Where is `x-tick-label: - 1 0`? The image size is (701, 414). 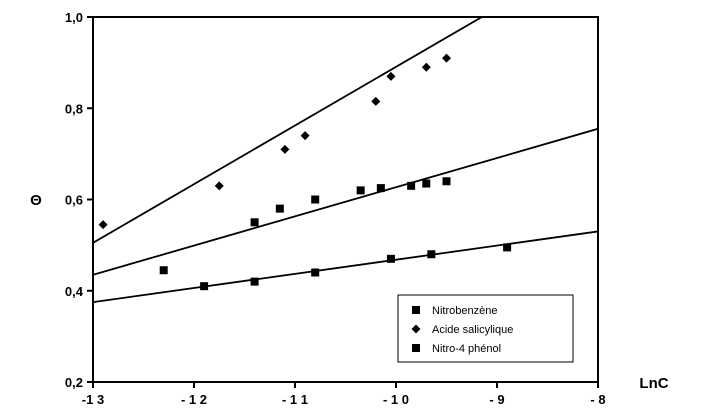 x-tick-label: - 1 0 is located at coordinates (396, 399).